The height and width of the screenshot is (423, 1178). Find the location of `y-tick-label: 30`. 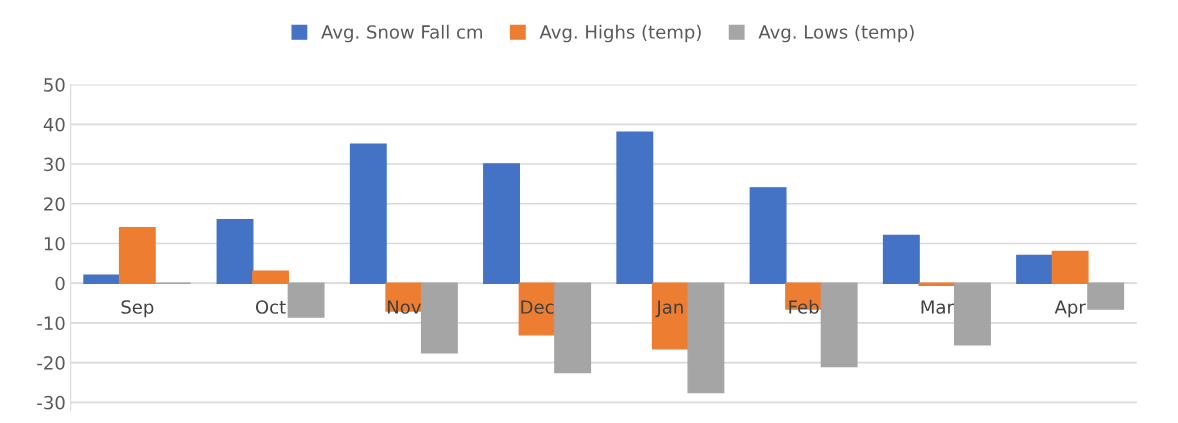

y-tick-label: 30 is located at coordinates (54, 164).